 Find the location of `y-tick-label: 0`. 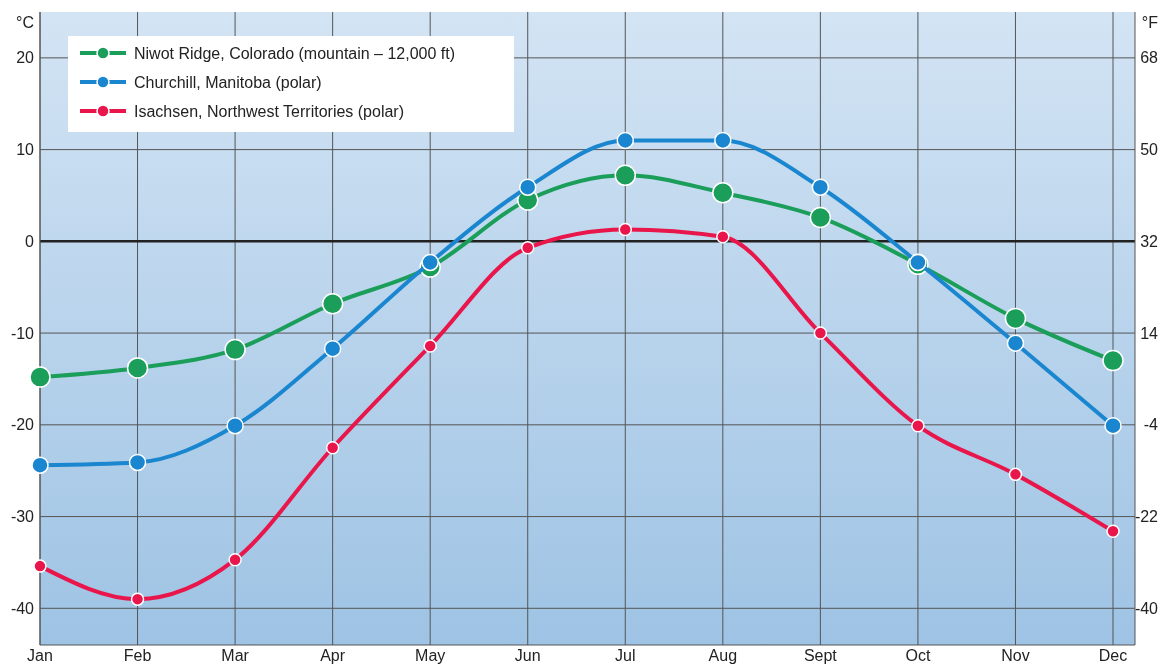

y-tick-label: 0 is located at coordinates (30, 241).